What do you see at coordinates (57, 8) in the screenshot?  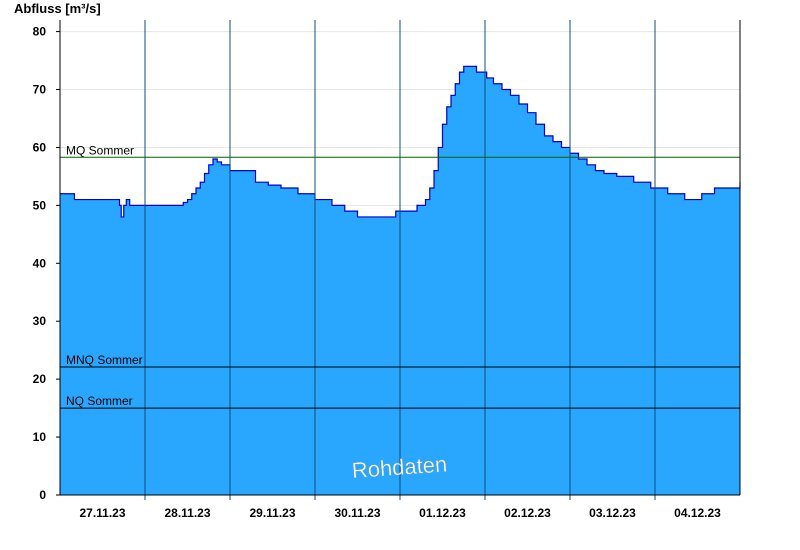 I see `y-axis-title: Abfluss [m³/s]` at bounding box center [57, 8].